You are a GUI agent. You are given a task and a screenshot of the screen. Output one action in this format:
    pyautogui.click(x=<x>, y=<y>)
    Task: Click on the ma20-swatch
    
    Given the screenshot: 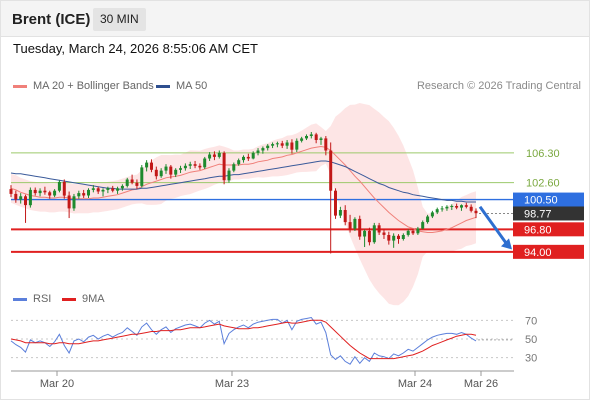 What is the action you would take?
    pyautogui.click(x=20, y=86)
    